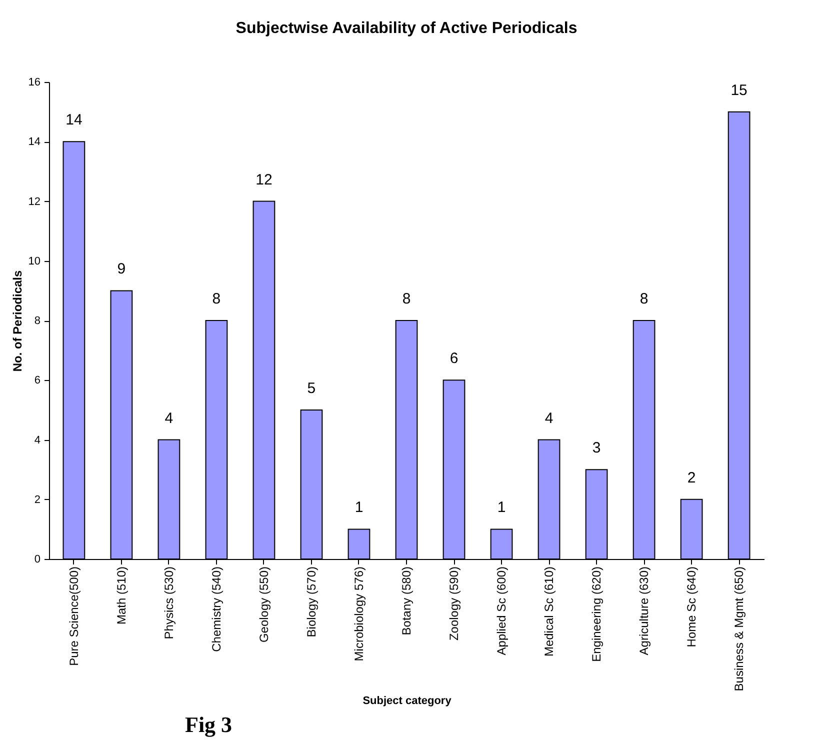  Describe the element at coordinates (34, 82) in the screenshot. I see `y-tick-label: 16` at that location.